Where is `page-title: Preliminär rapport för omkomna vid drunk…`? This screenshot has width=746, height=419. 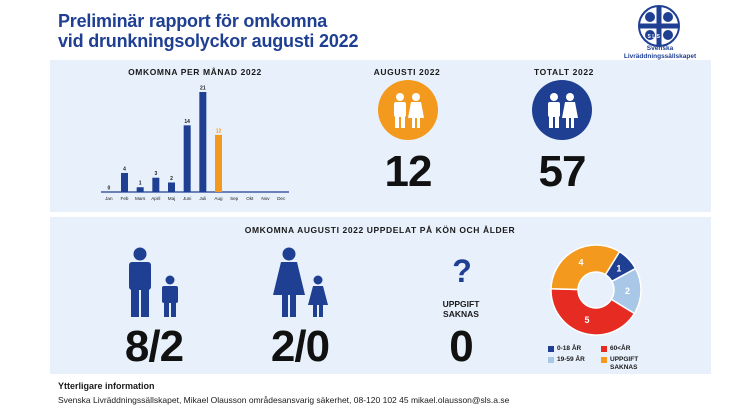
page-title: Preliminär rapport för omkomna vid drunk… is located at coordinates (208, 31).